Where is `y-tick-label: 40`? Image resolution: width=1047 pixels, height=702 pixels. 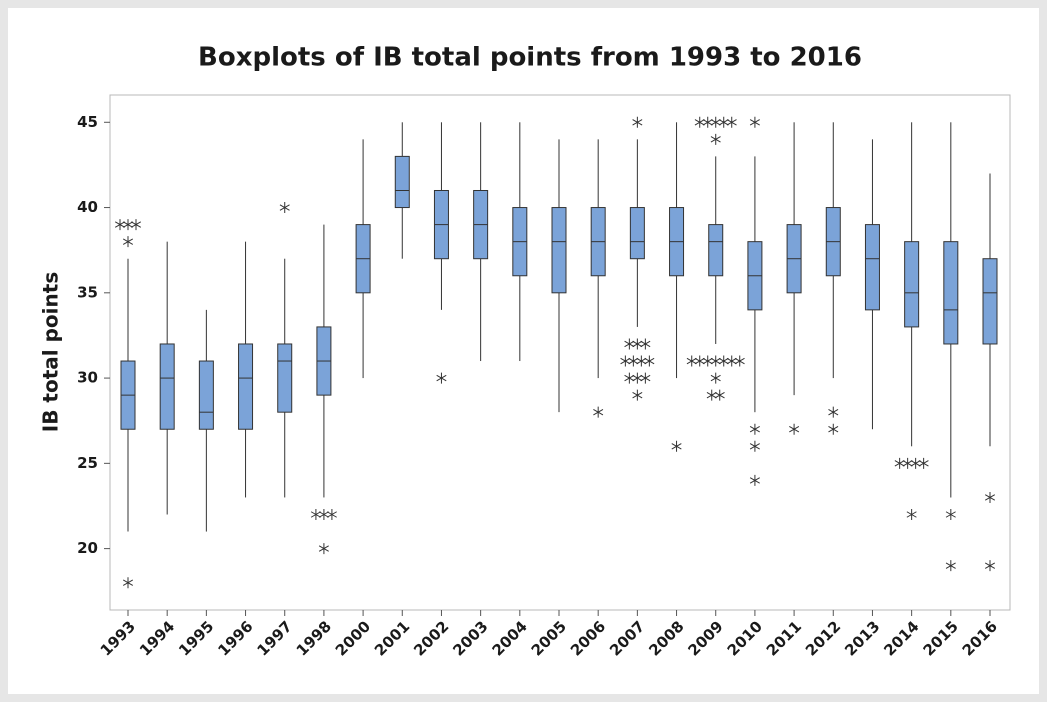
y-tick-label: 40 is located at coordinates (87, 207).